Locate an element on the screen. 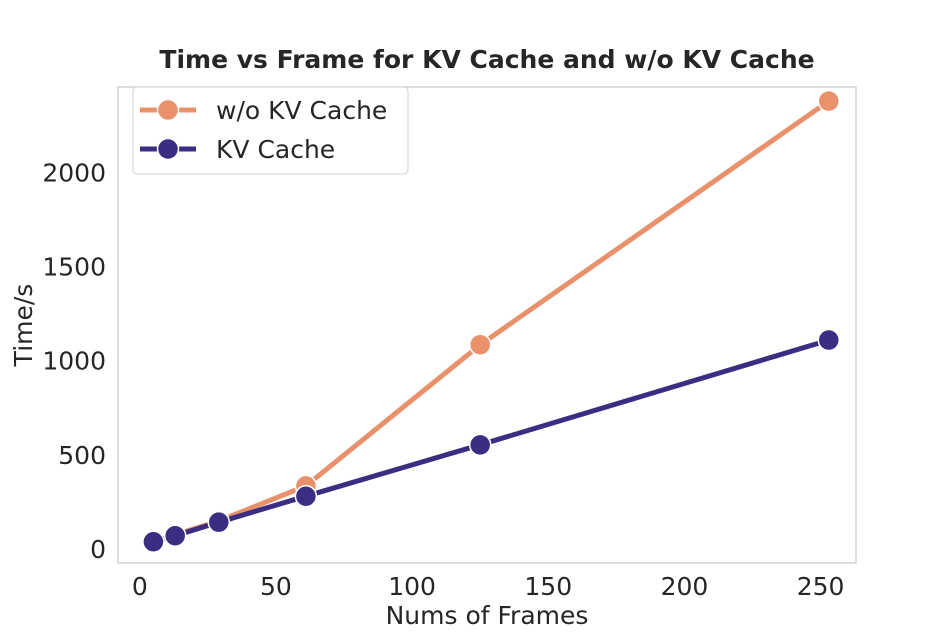 Image resolution: width=952 pixels, height=634 pixels. x-axis-ticks: 0 50 100 150 200 250 is located at coordinates (488, 586).